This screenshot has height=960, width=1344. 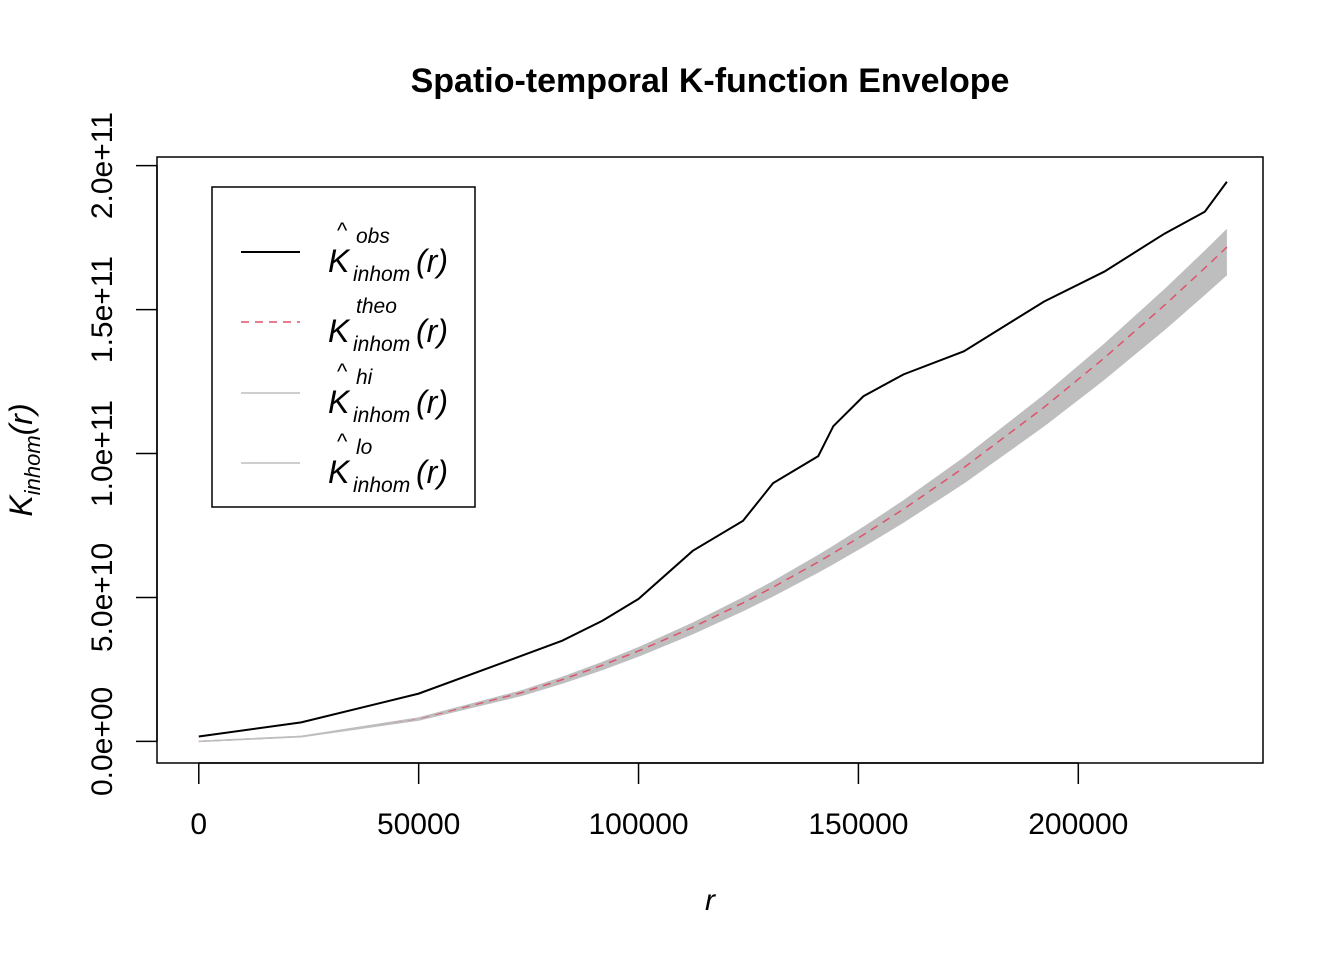 What do you see at coordinates (1078, 824) in the screenshot?
I see `x-tick-label: 200000` at bounding box center [1078, 824].